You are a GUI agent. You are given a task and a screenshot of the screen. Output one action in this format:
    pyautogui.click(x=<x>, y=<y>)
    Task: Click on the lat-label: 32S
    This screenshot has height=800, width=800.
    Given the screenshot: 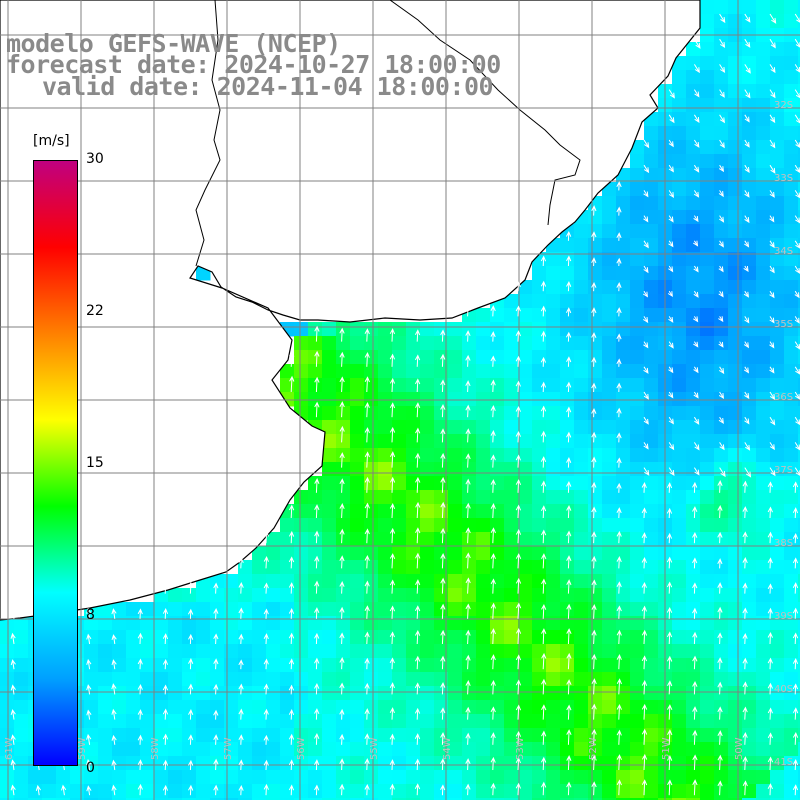 What is the action you would take?
    pyautogui.click(x=783, y=105)
    